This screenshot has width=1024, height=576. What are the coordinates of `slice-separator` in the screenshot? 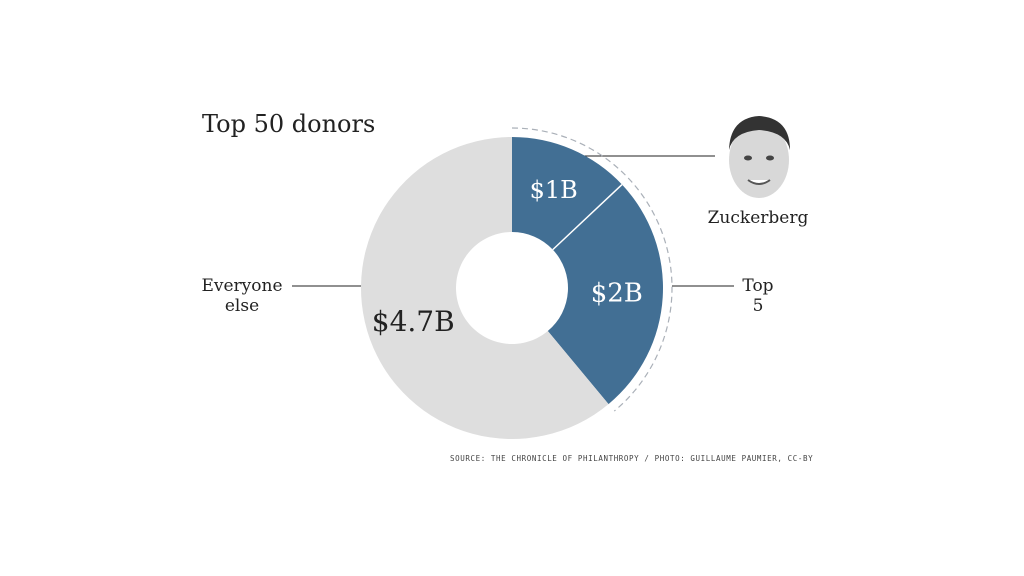 It's located at (587, 217).